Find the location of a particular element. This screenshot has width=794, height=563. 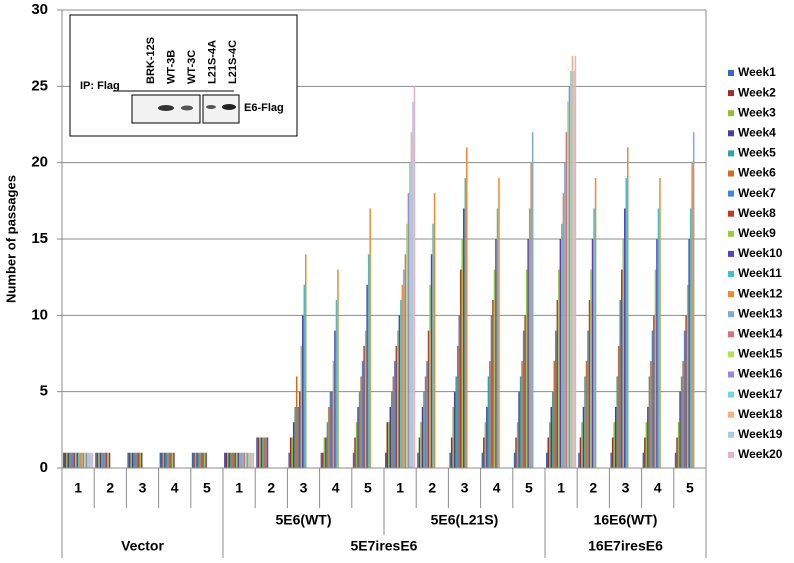

x-tick-label: 5 is located at coordinates (368, 488).